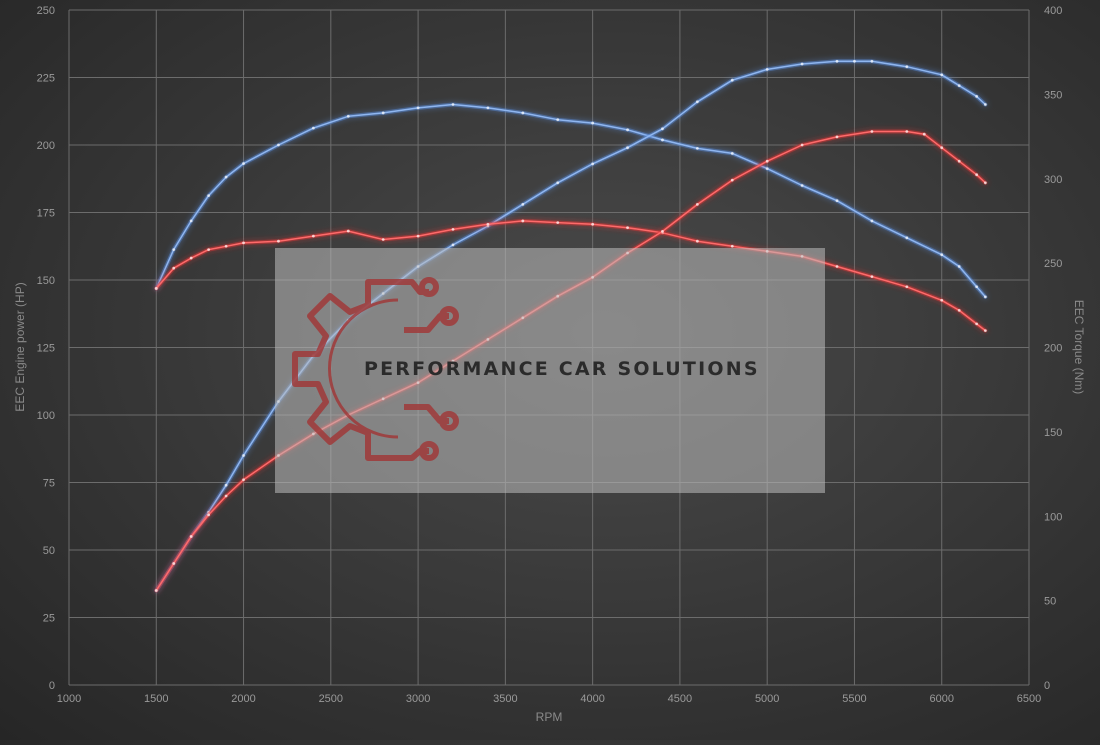 The image size is (1100, 745). I want to click on x-axis-title: RPM, so click(549, 717).